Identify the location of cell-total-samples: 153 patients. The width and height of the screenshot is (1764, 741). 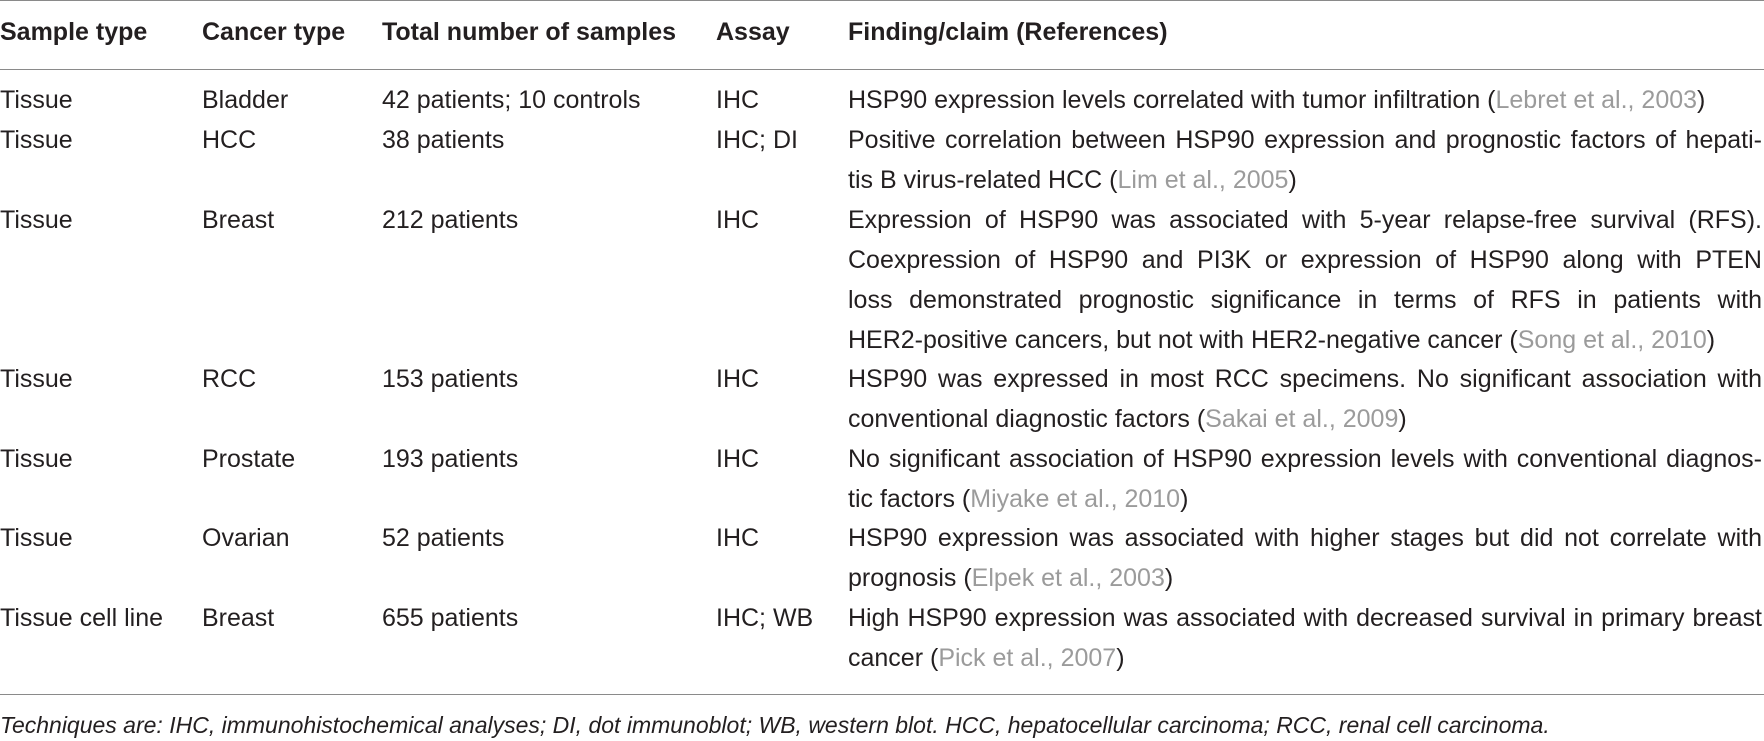
(450, 379).